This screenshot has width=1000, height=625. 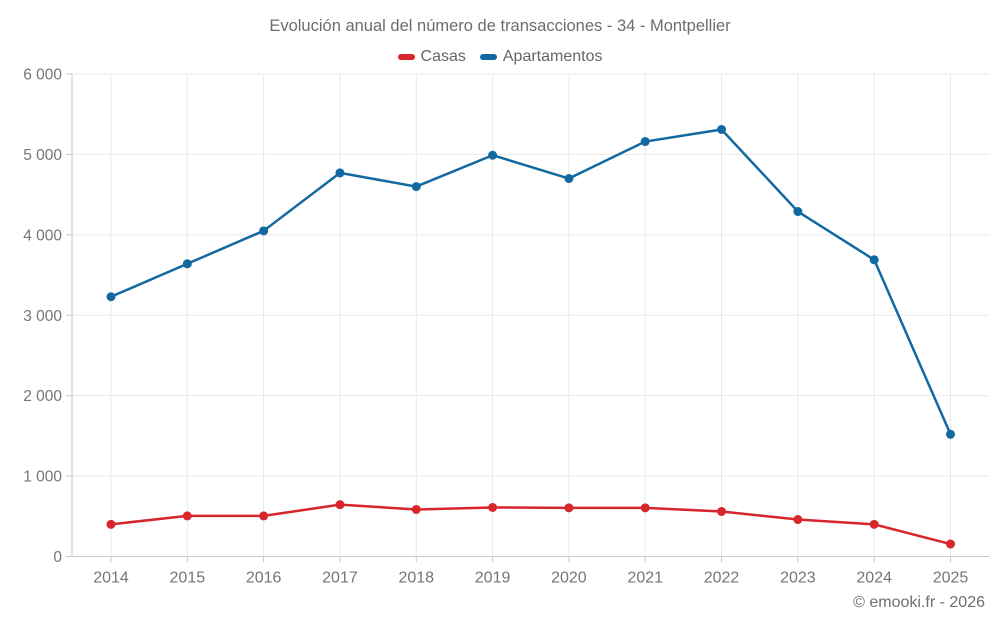 What do you see at coordinates (111, 578) in the screenshot?
I see `x-axis-label-2014: 2014` at bounding box center [111, 578].